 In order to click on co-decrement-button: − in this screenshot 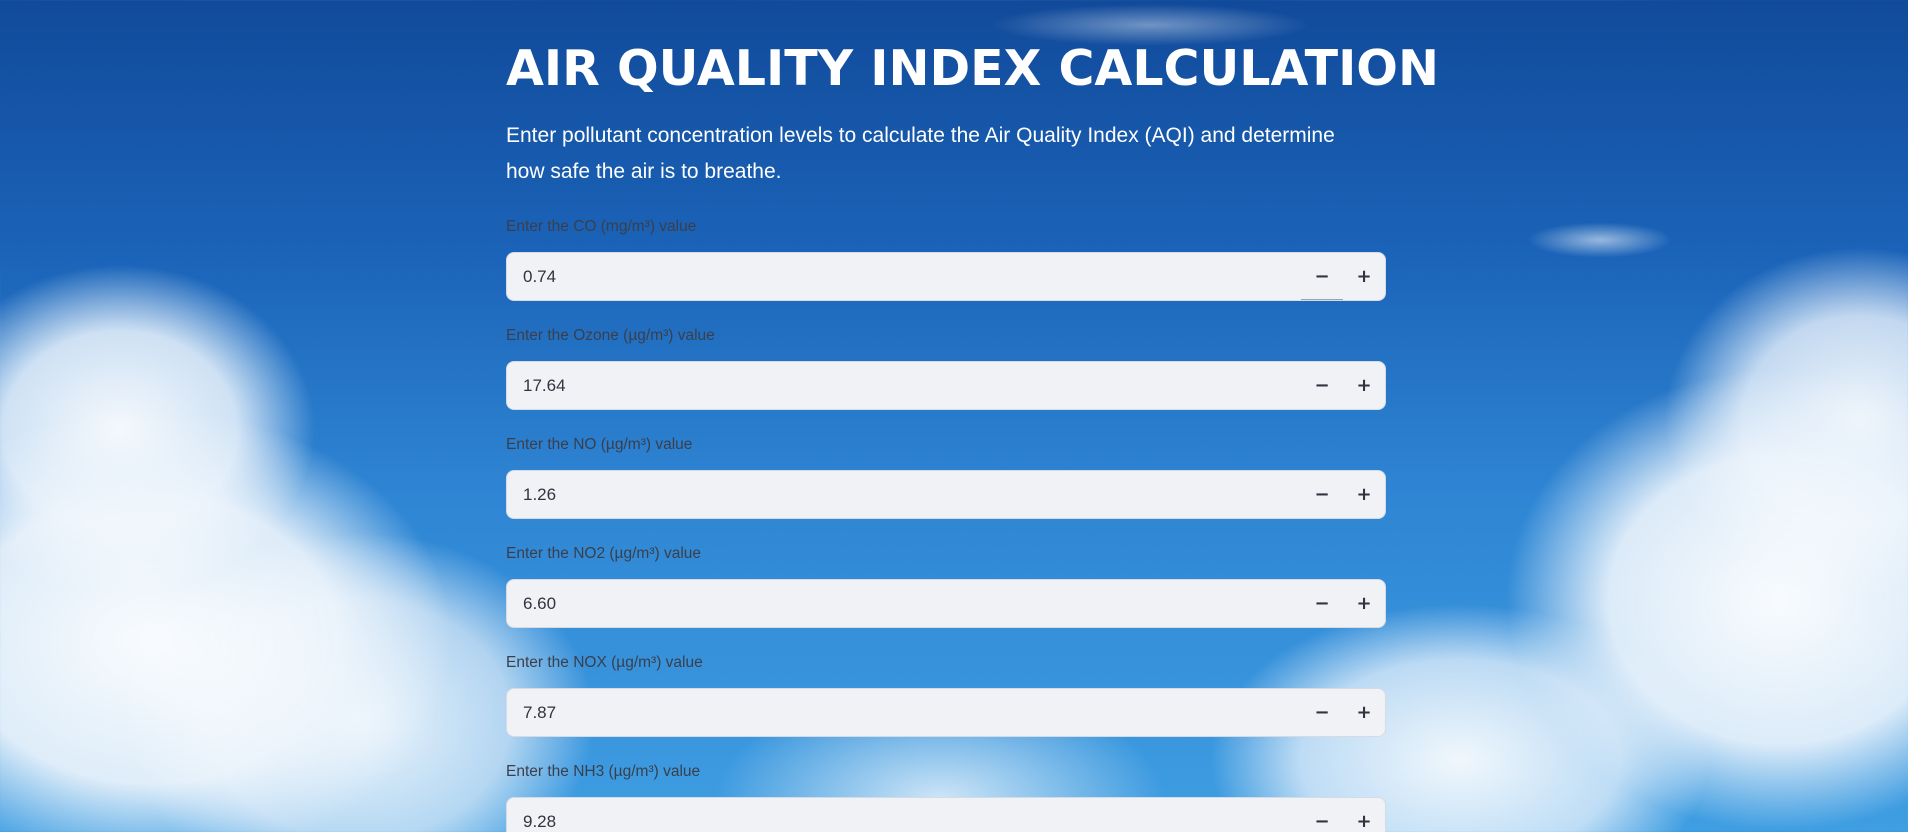, I will do `click(1322, 276)`.